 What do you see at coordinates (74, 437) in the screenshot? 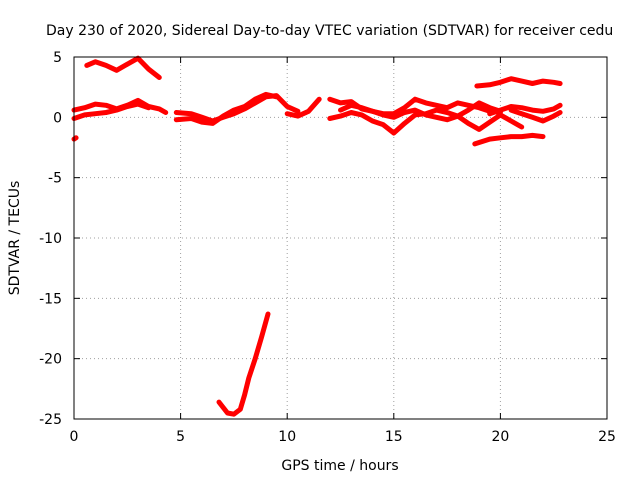
I see `x-tick-label: 0` at bounding box center [74, 437].